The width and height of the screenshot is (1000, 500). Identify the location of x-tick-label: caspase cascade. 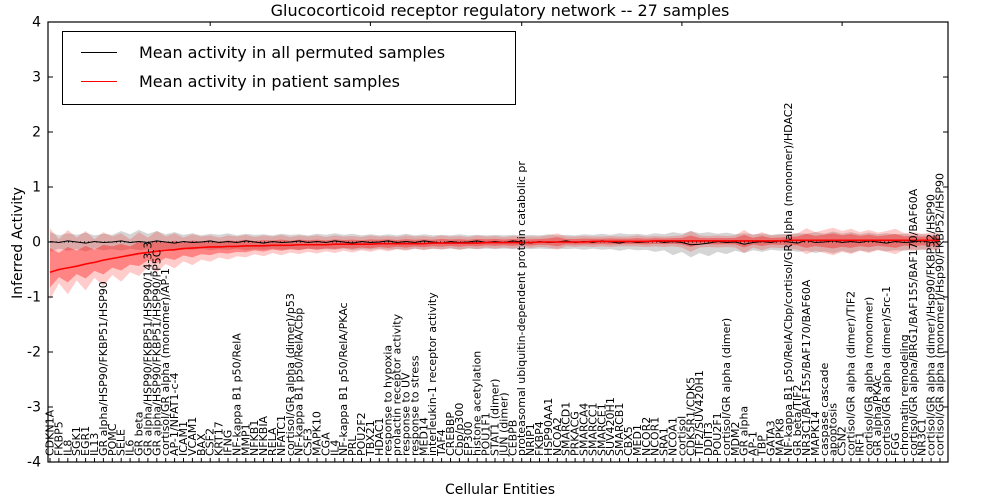
(824, 409).